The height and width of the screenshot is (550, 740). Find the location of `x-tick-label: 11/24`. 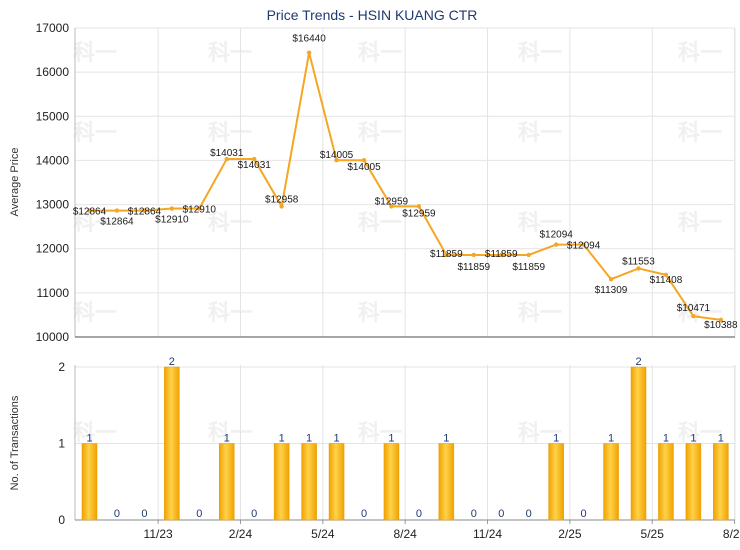

x-tick-label: 11/24 is located at coordinates (487, 534).